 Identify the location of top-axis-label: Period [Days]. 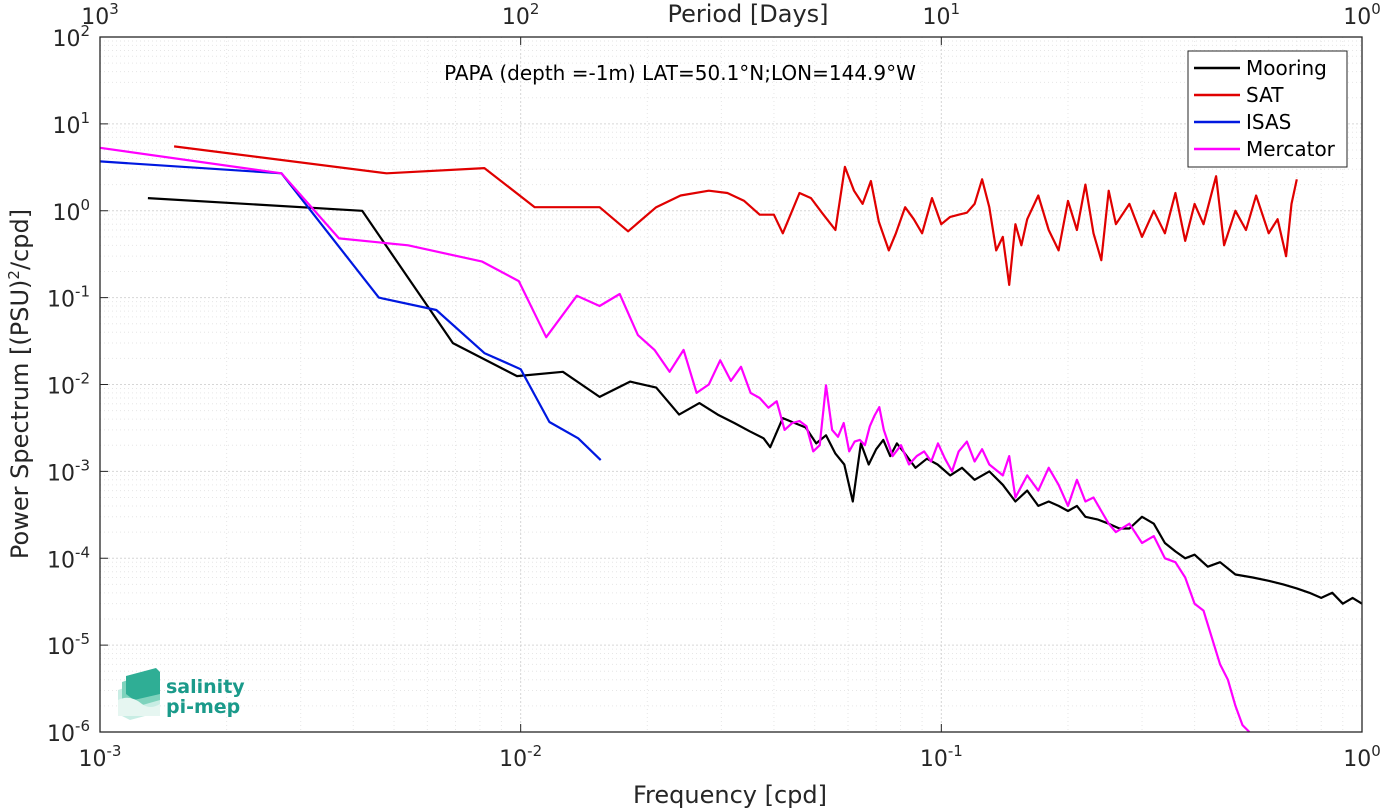
(747, 14).